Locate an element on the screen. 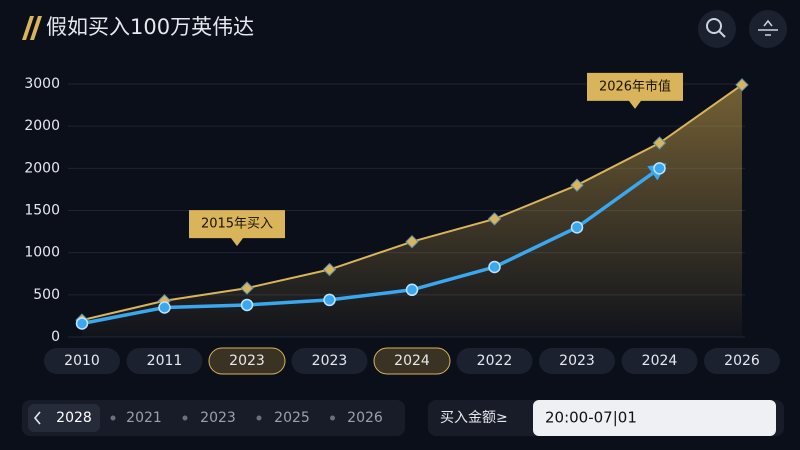 This screenshot has height=450, width=800. y-tick-label: 0 is located at coordinates (55, 337).